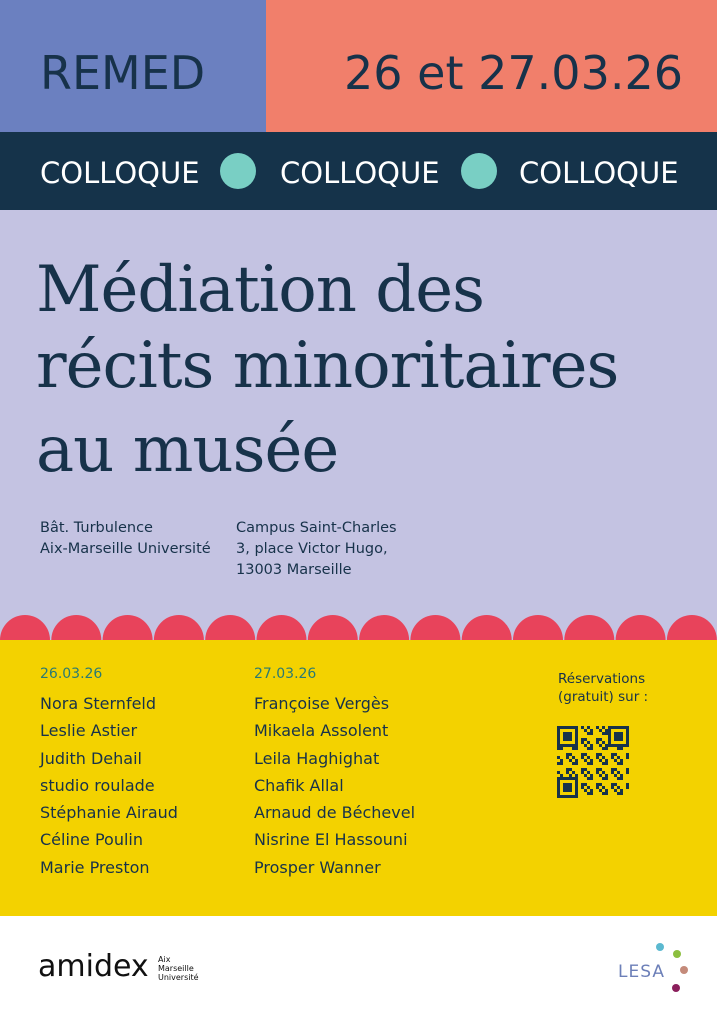 This screenshot has width=717, height=1024. What do you see at coordinates (672, 967) in the screenshot?
I see `lesa-dots` at bounding box center [672, 967].